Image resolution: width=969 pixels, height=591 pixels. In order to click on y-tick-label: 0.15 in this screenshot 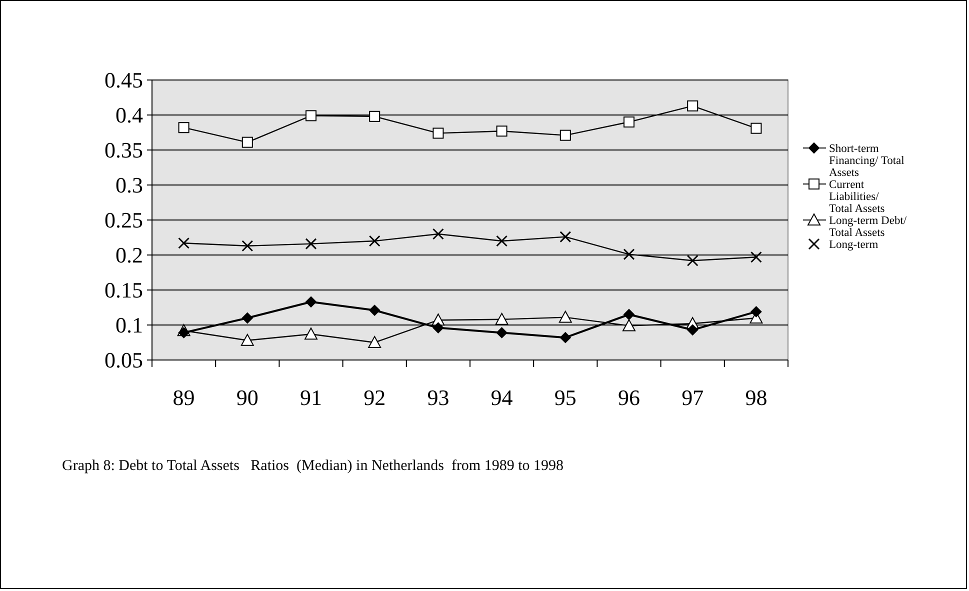, I will do `click(123, 290)`.